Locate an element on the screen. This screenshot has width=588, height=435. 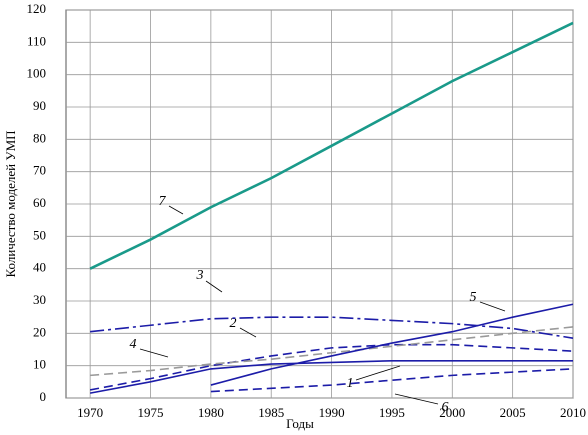
y-tick-label: 50 is located at coordinates (39, 234).